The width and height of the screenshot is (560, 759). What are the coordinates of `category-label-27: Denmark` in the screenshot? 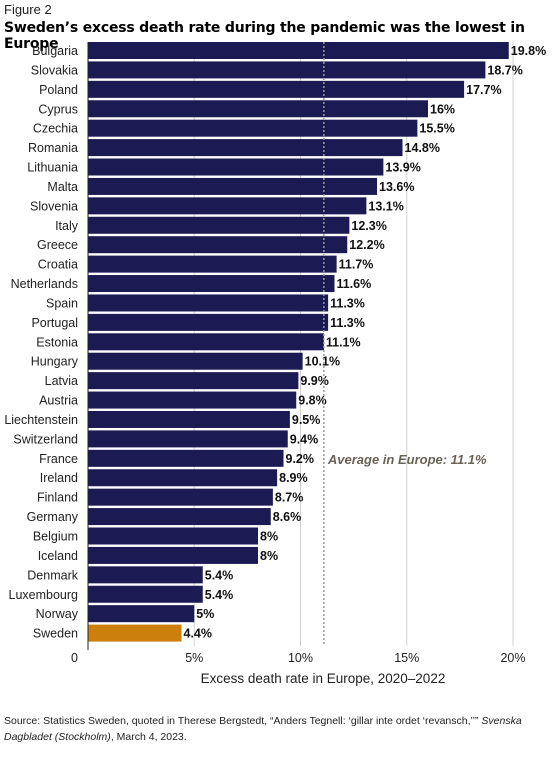 It's located at (52, 575).